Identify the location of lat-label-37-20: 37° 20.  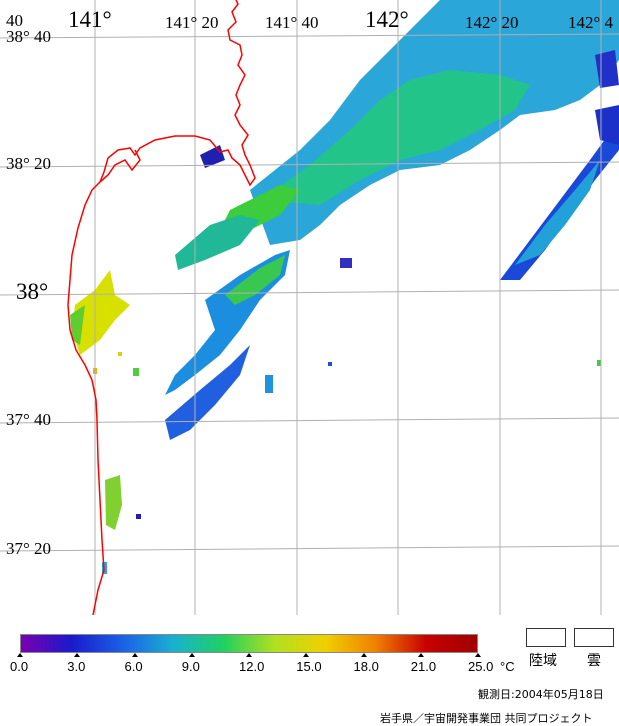
(29, 548).